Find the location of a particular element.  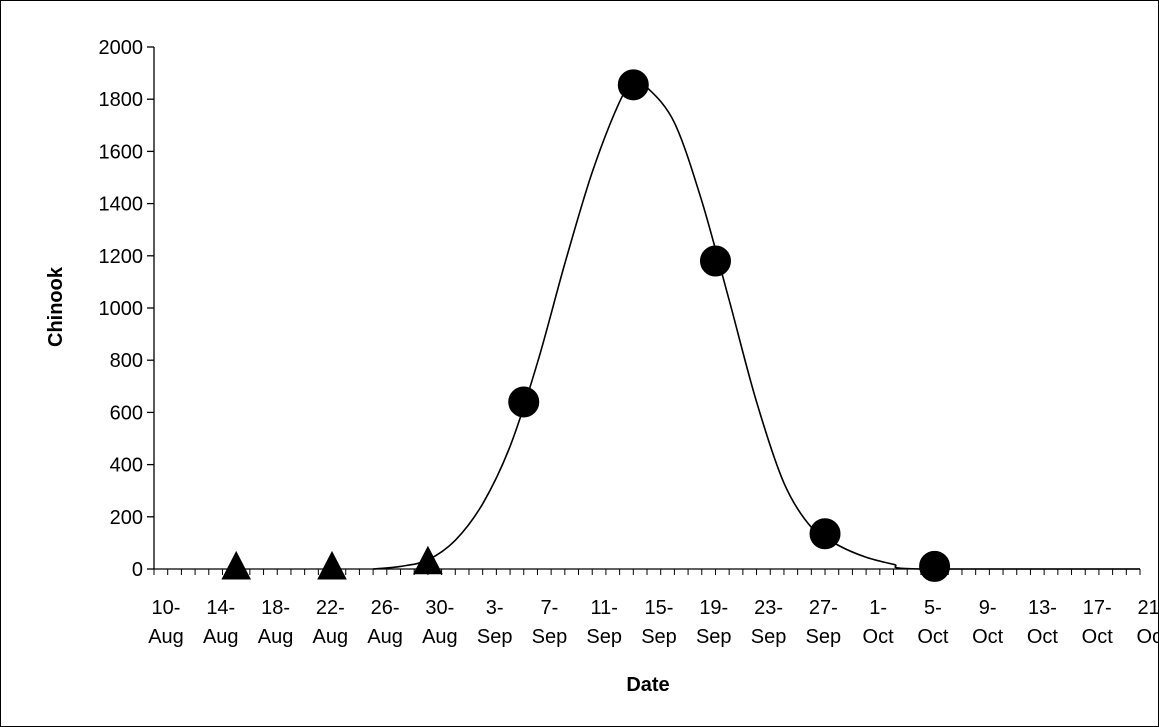

x-tick-label-day: 5- is located at coordinates (933, 608).